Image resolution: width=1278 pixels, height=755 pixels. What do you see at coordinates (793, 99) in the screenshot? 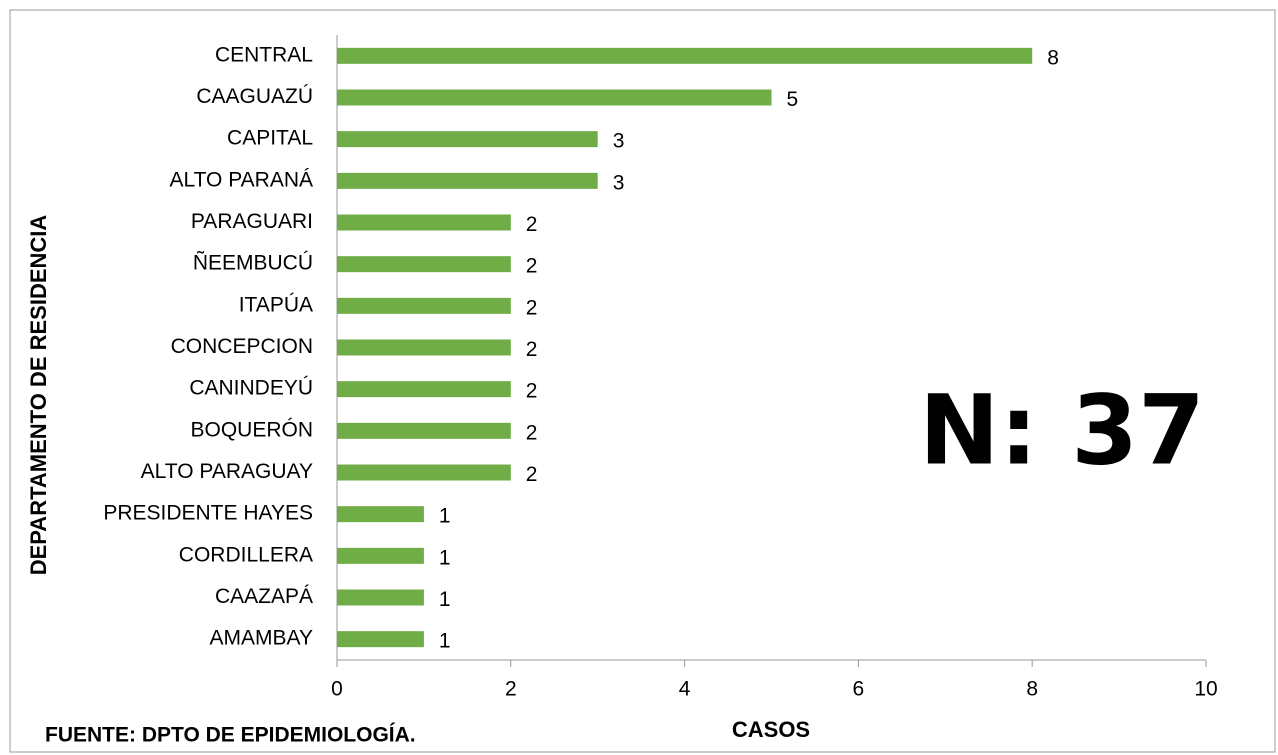
I see `data-label: 5` at bounding box center [793, 99].